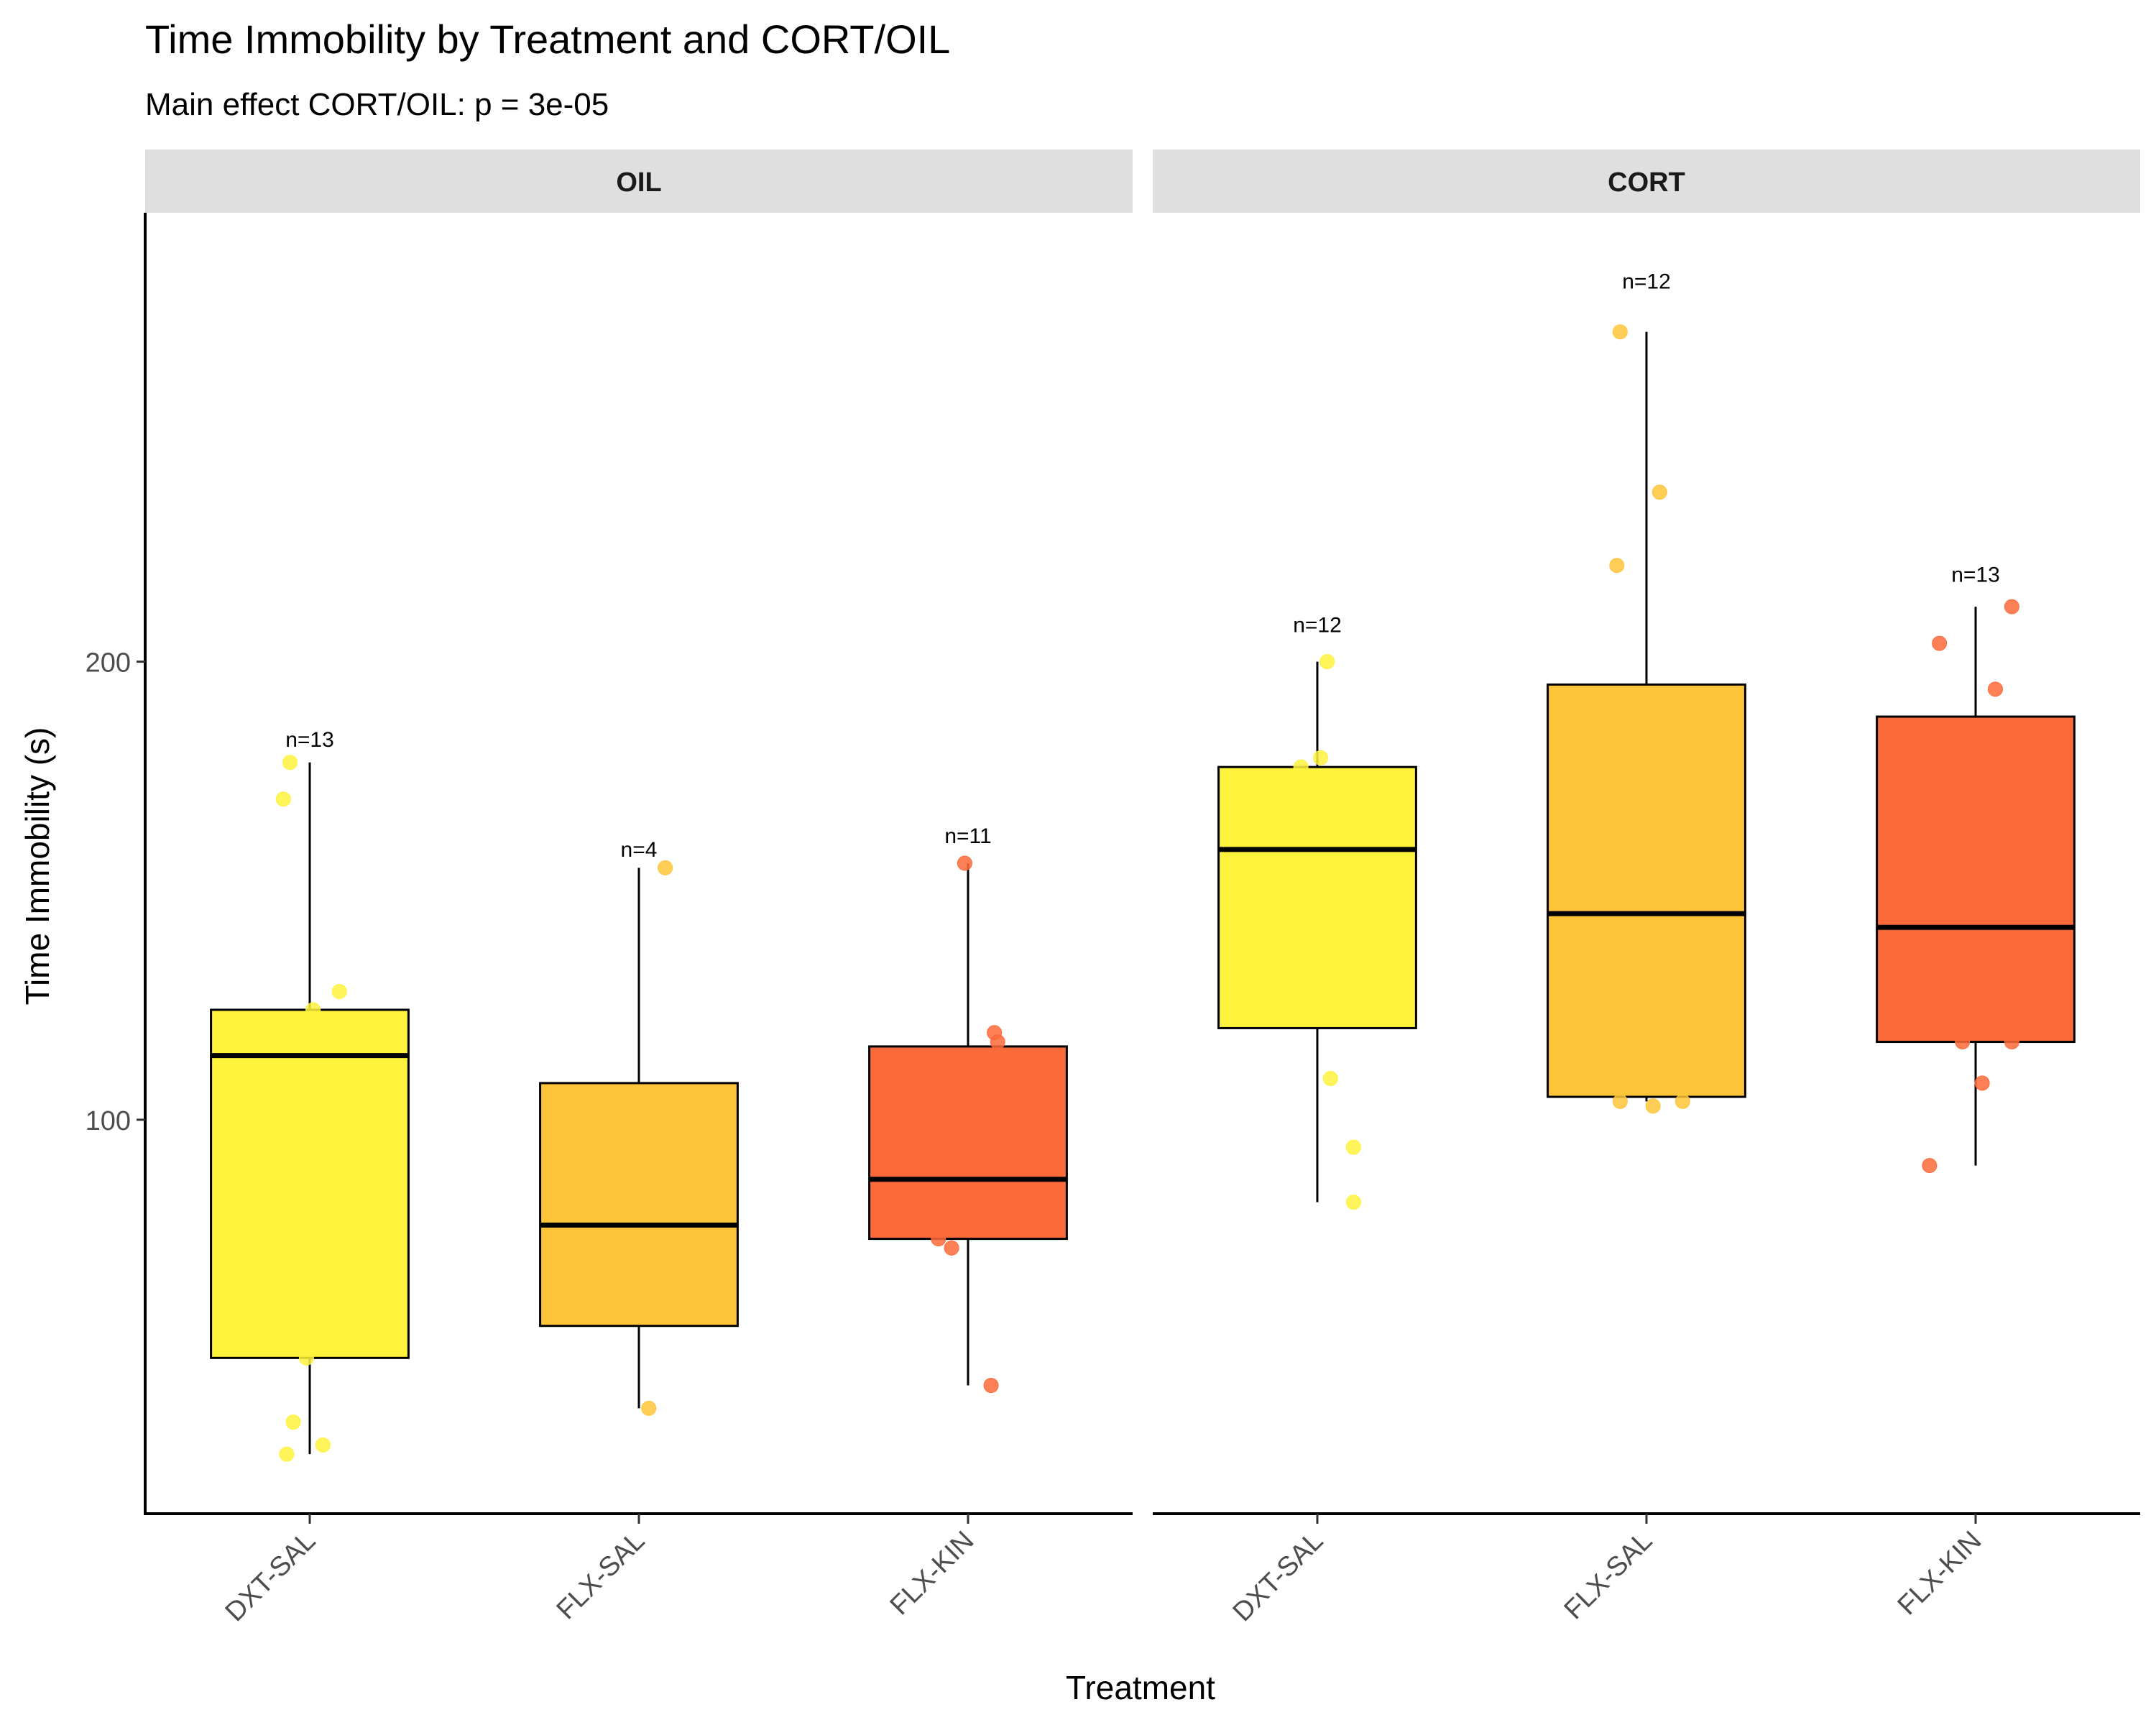 The width and height of the screenshot is (2156, 1725). I want to click on box-group-flx-kin: n=13 FLX-KIN, so click(1976, 1092).